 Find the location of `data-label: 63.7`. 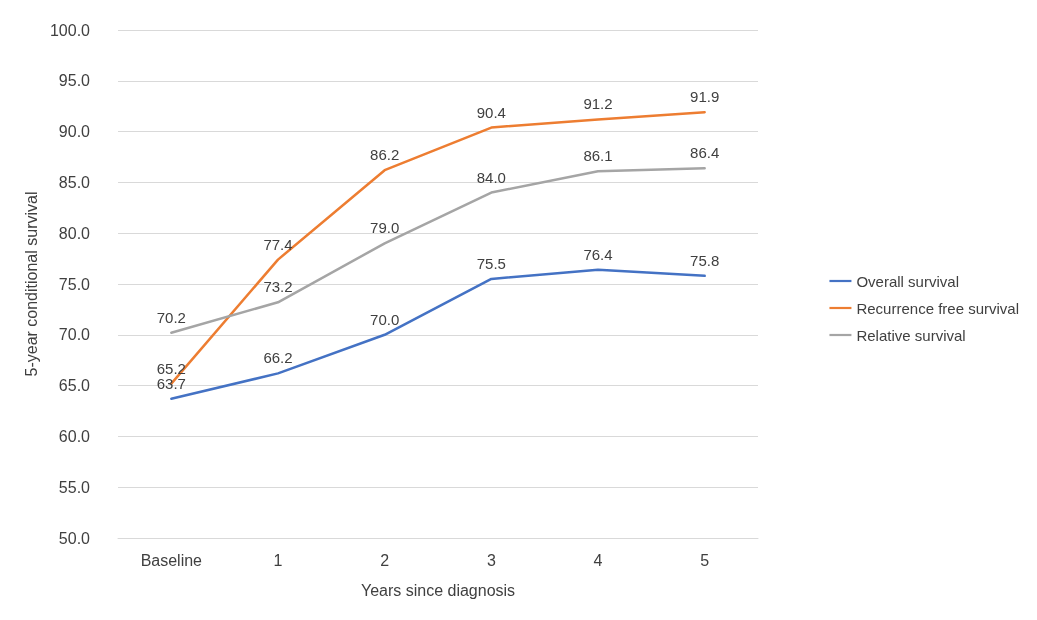

data-label: 63.7 is located at coordinates (171, 383).